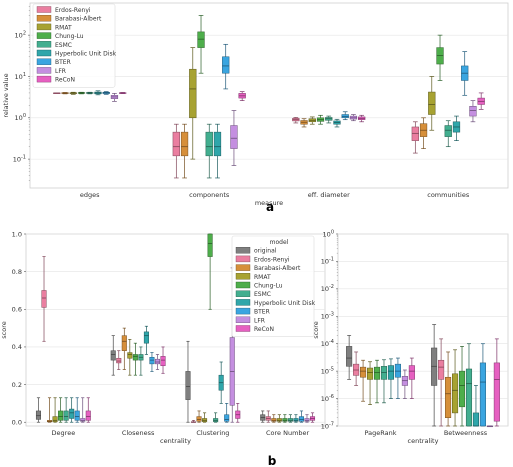  What do you see at coordinates (384, 373) in the screenshot?
I see `box-esmc-pagerank` at bounding box center [384, 373].